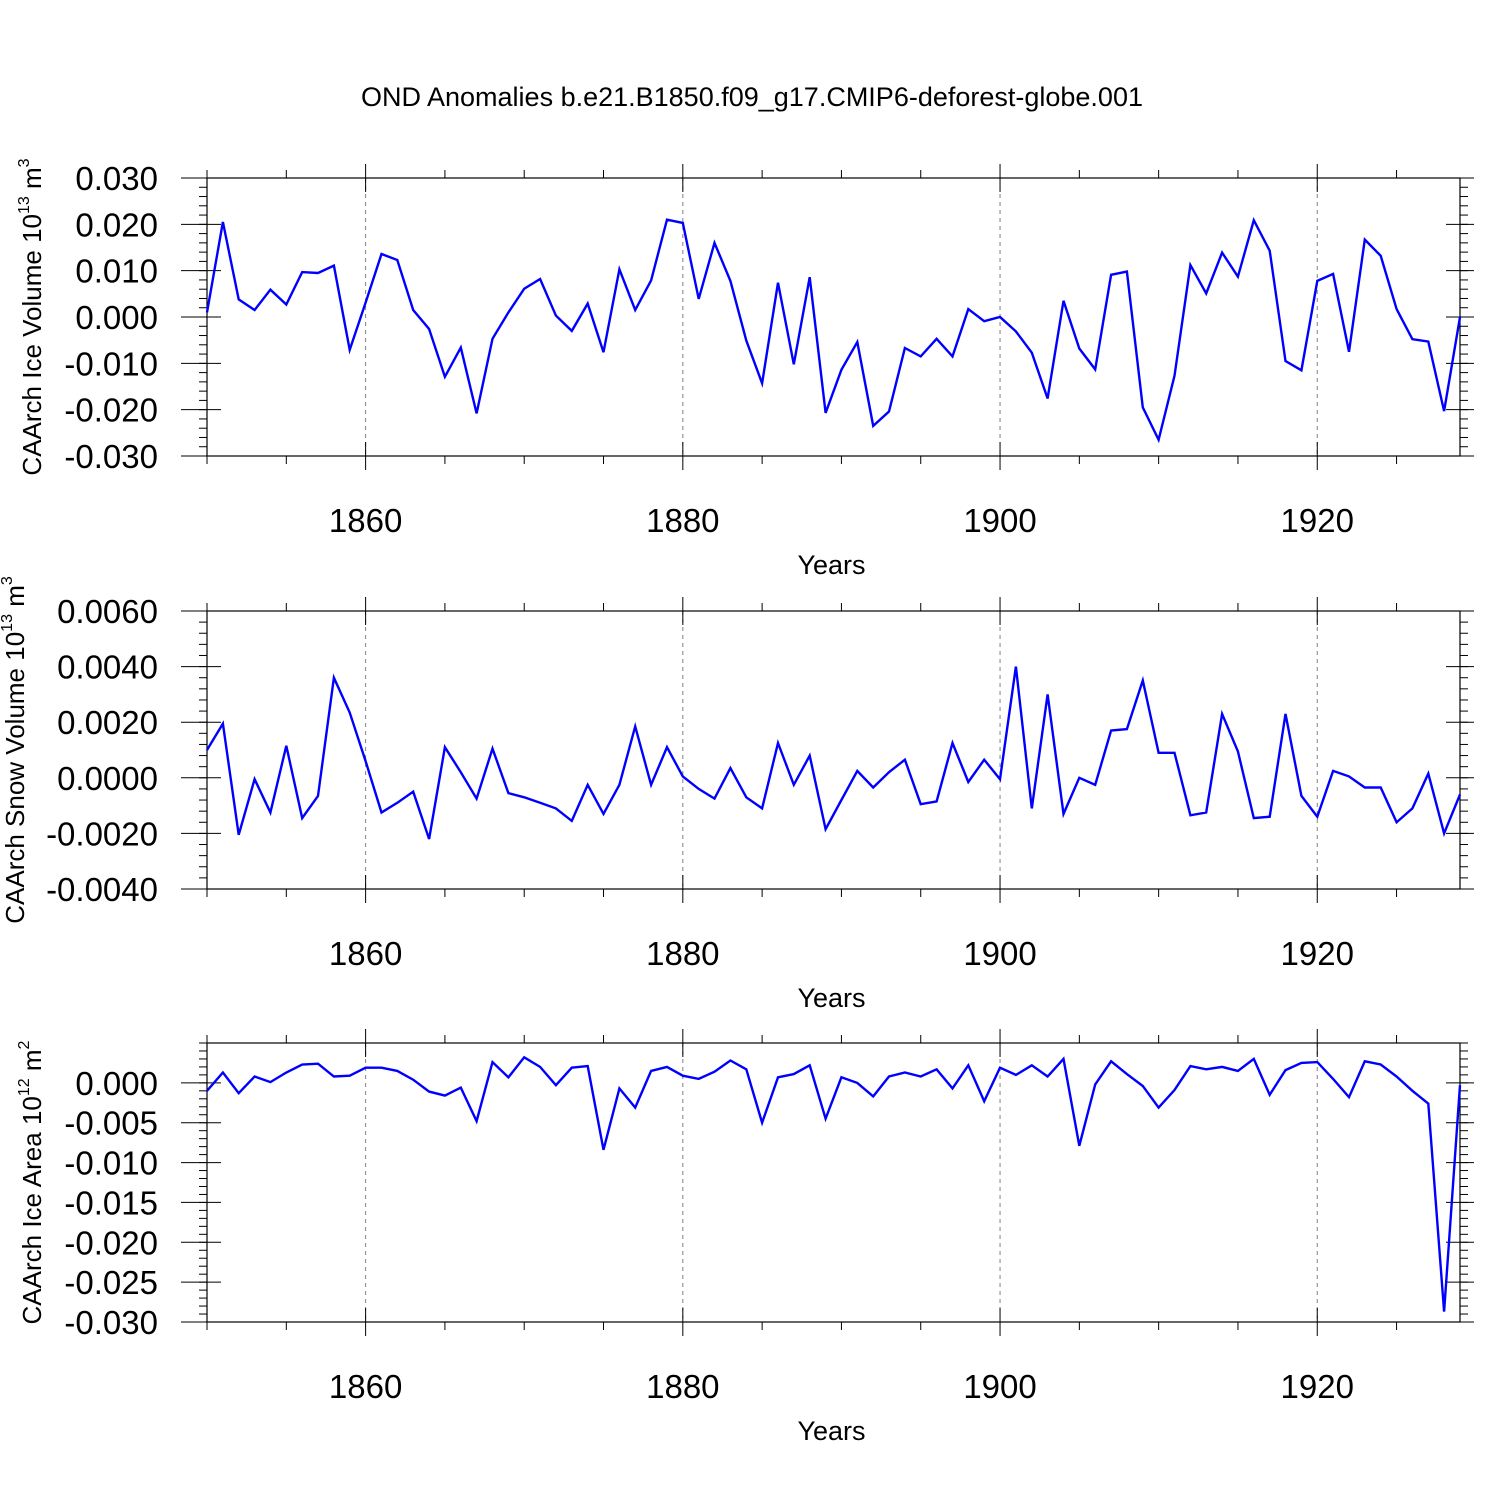 This screenshot has width=1500, height=1500. What do you see at coordinates (111, 456) in the screenshot?
I see `y-tick-label: -0.030` at bounding box center [111, 456].